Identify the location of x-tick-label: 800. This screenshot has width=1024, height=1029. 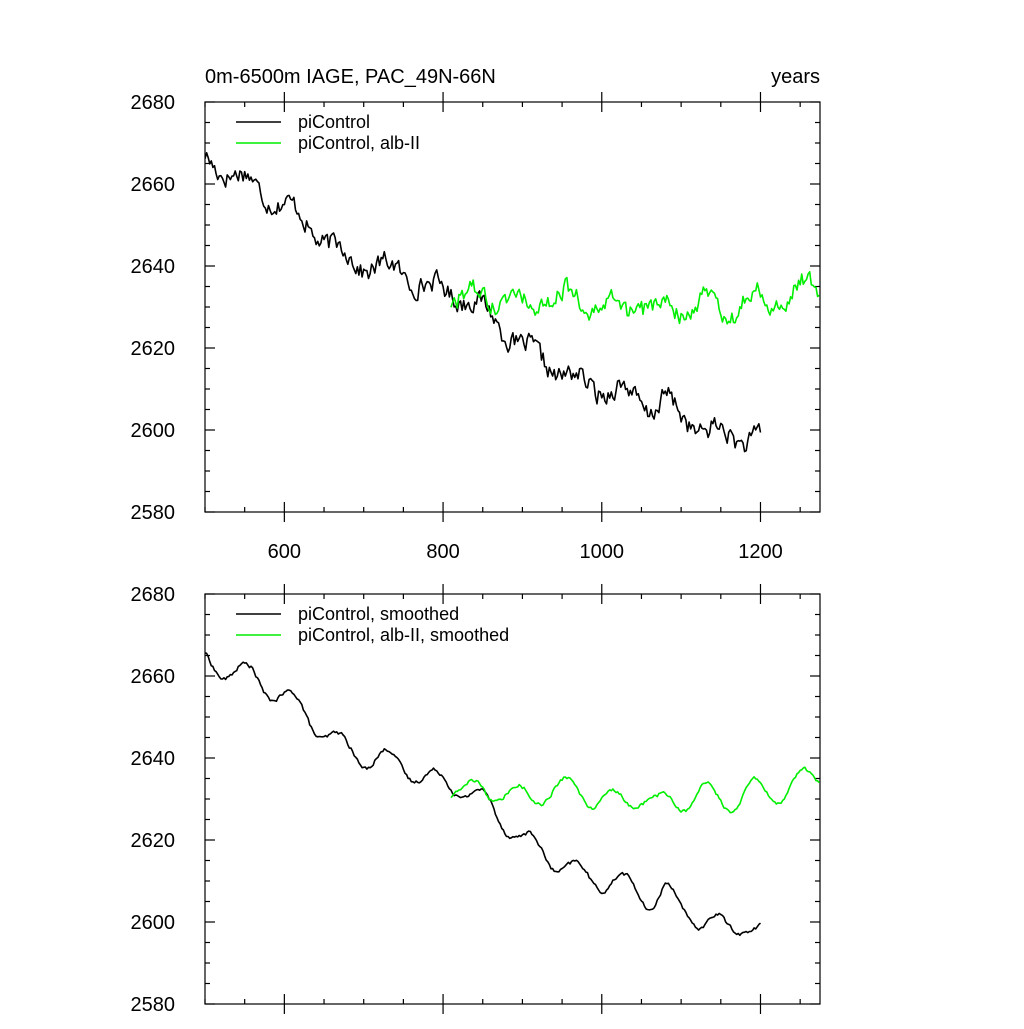
(442, 552).